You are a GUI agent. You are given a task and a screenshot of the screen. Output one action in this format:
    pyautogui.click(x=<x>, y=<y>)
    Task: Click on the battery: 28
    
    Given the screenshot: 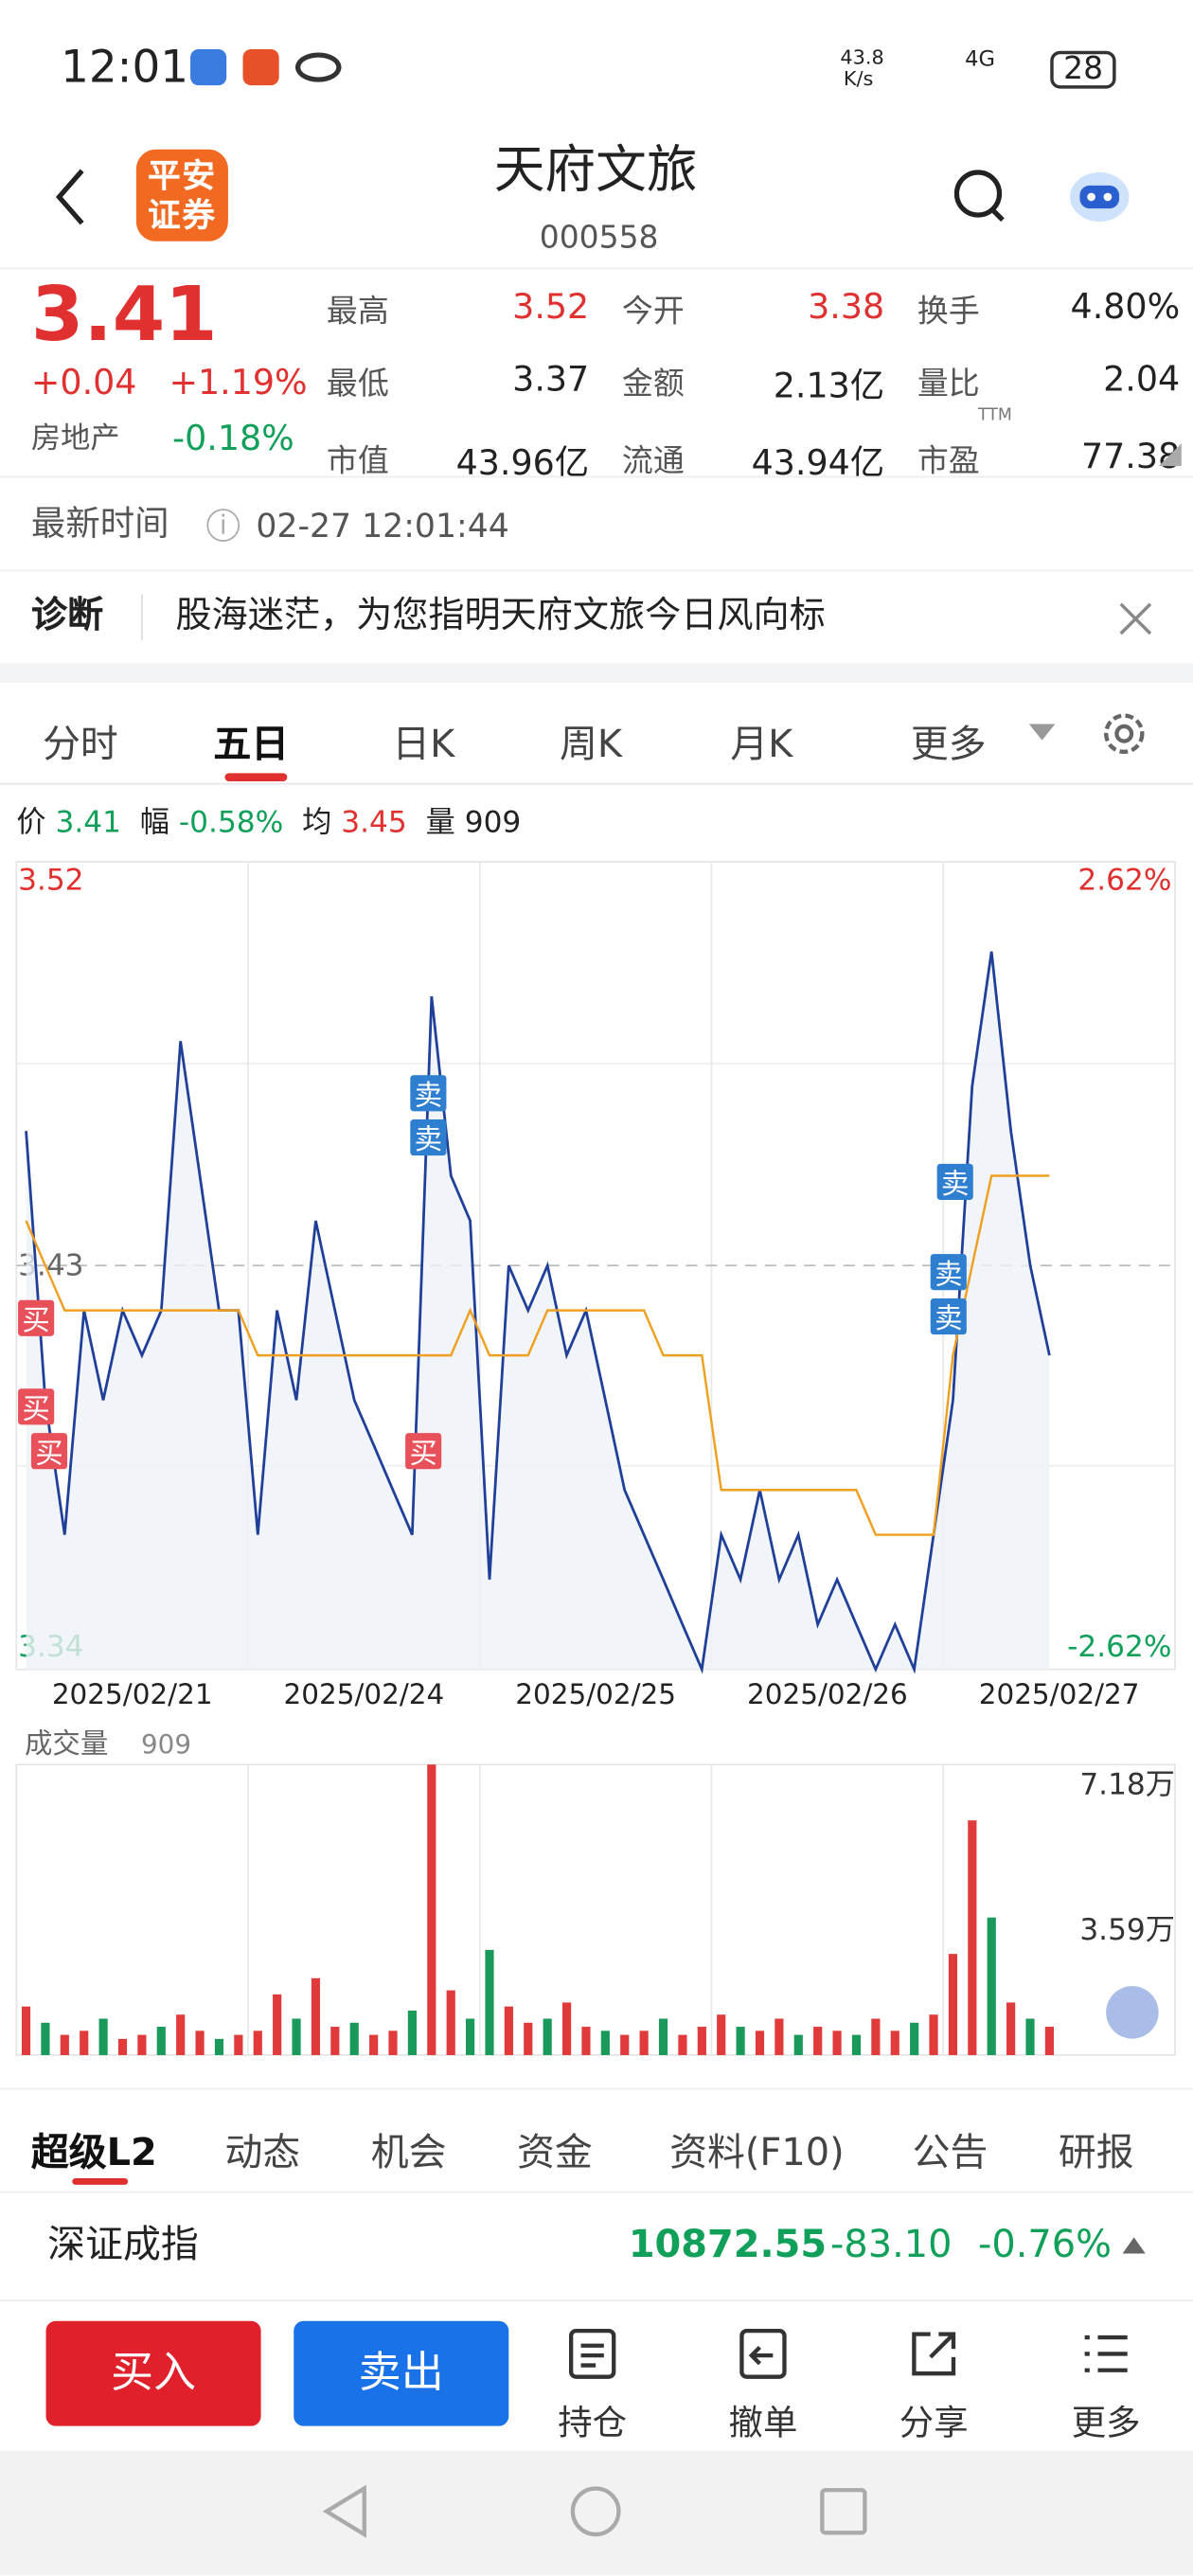 What is the action you would take?
    pyautogui.click(x=1083, y=69)
    